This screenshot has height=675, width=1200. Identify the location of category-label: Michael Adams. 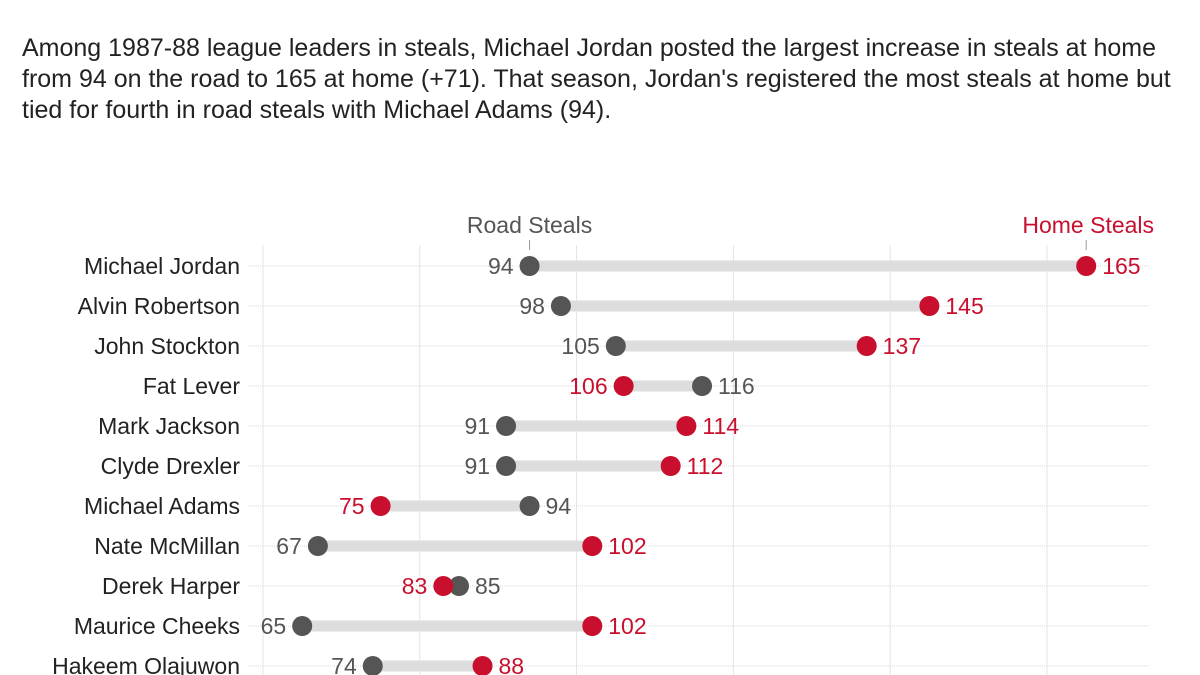
(162, 506).